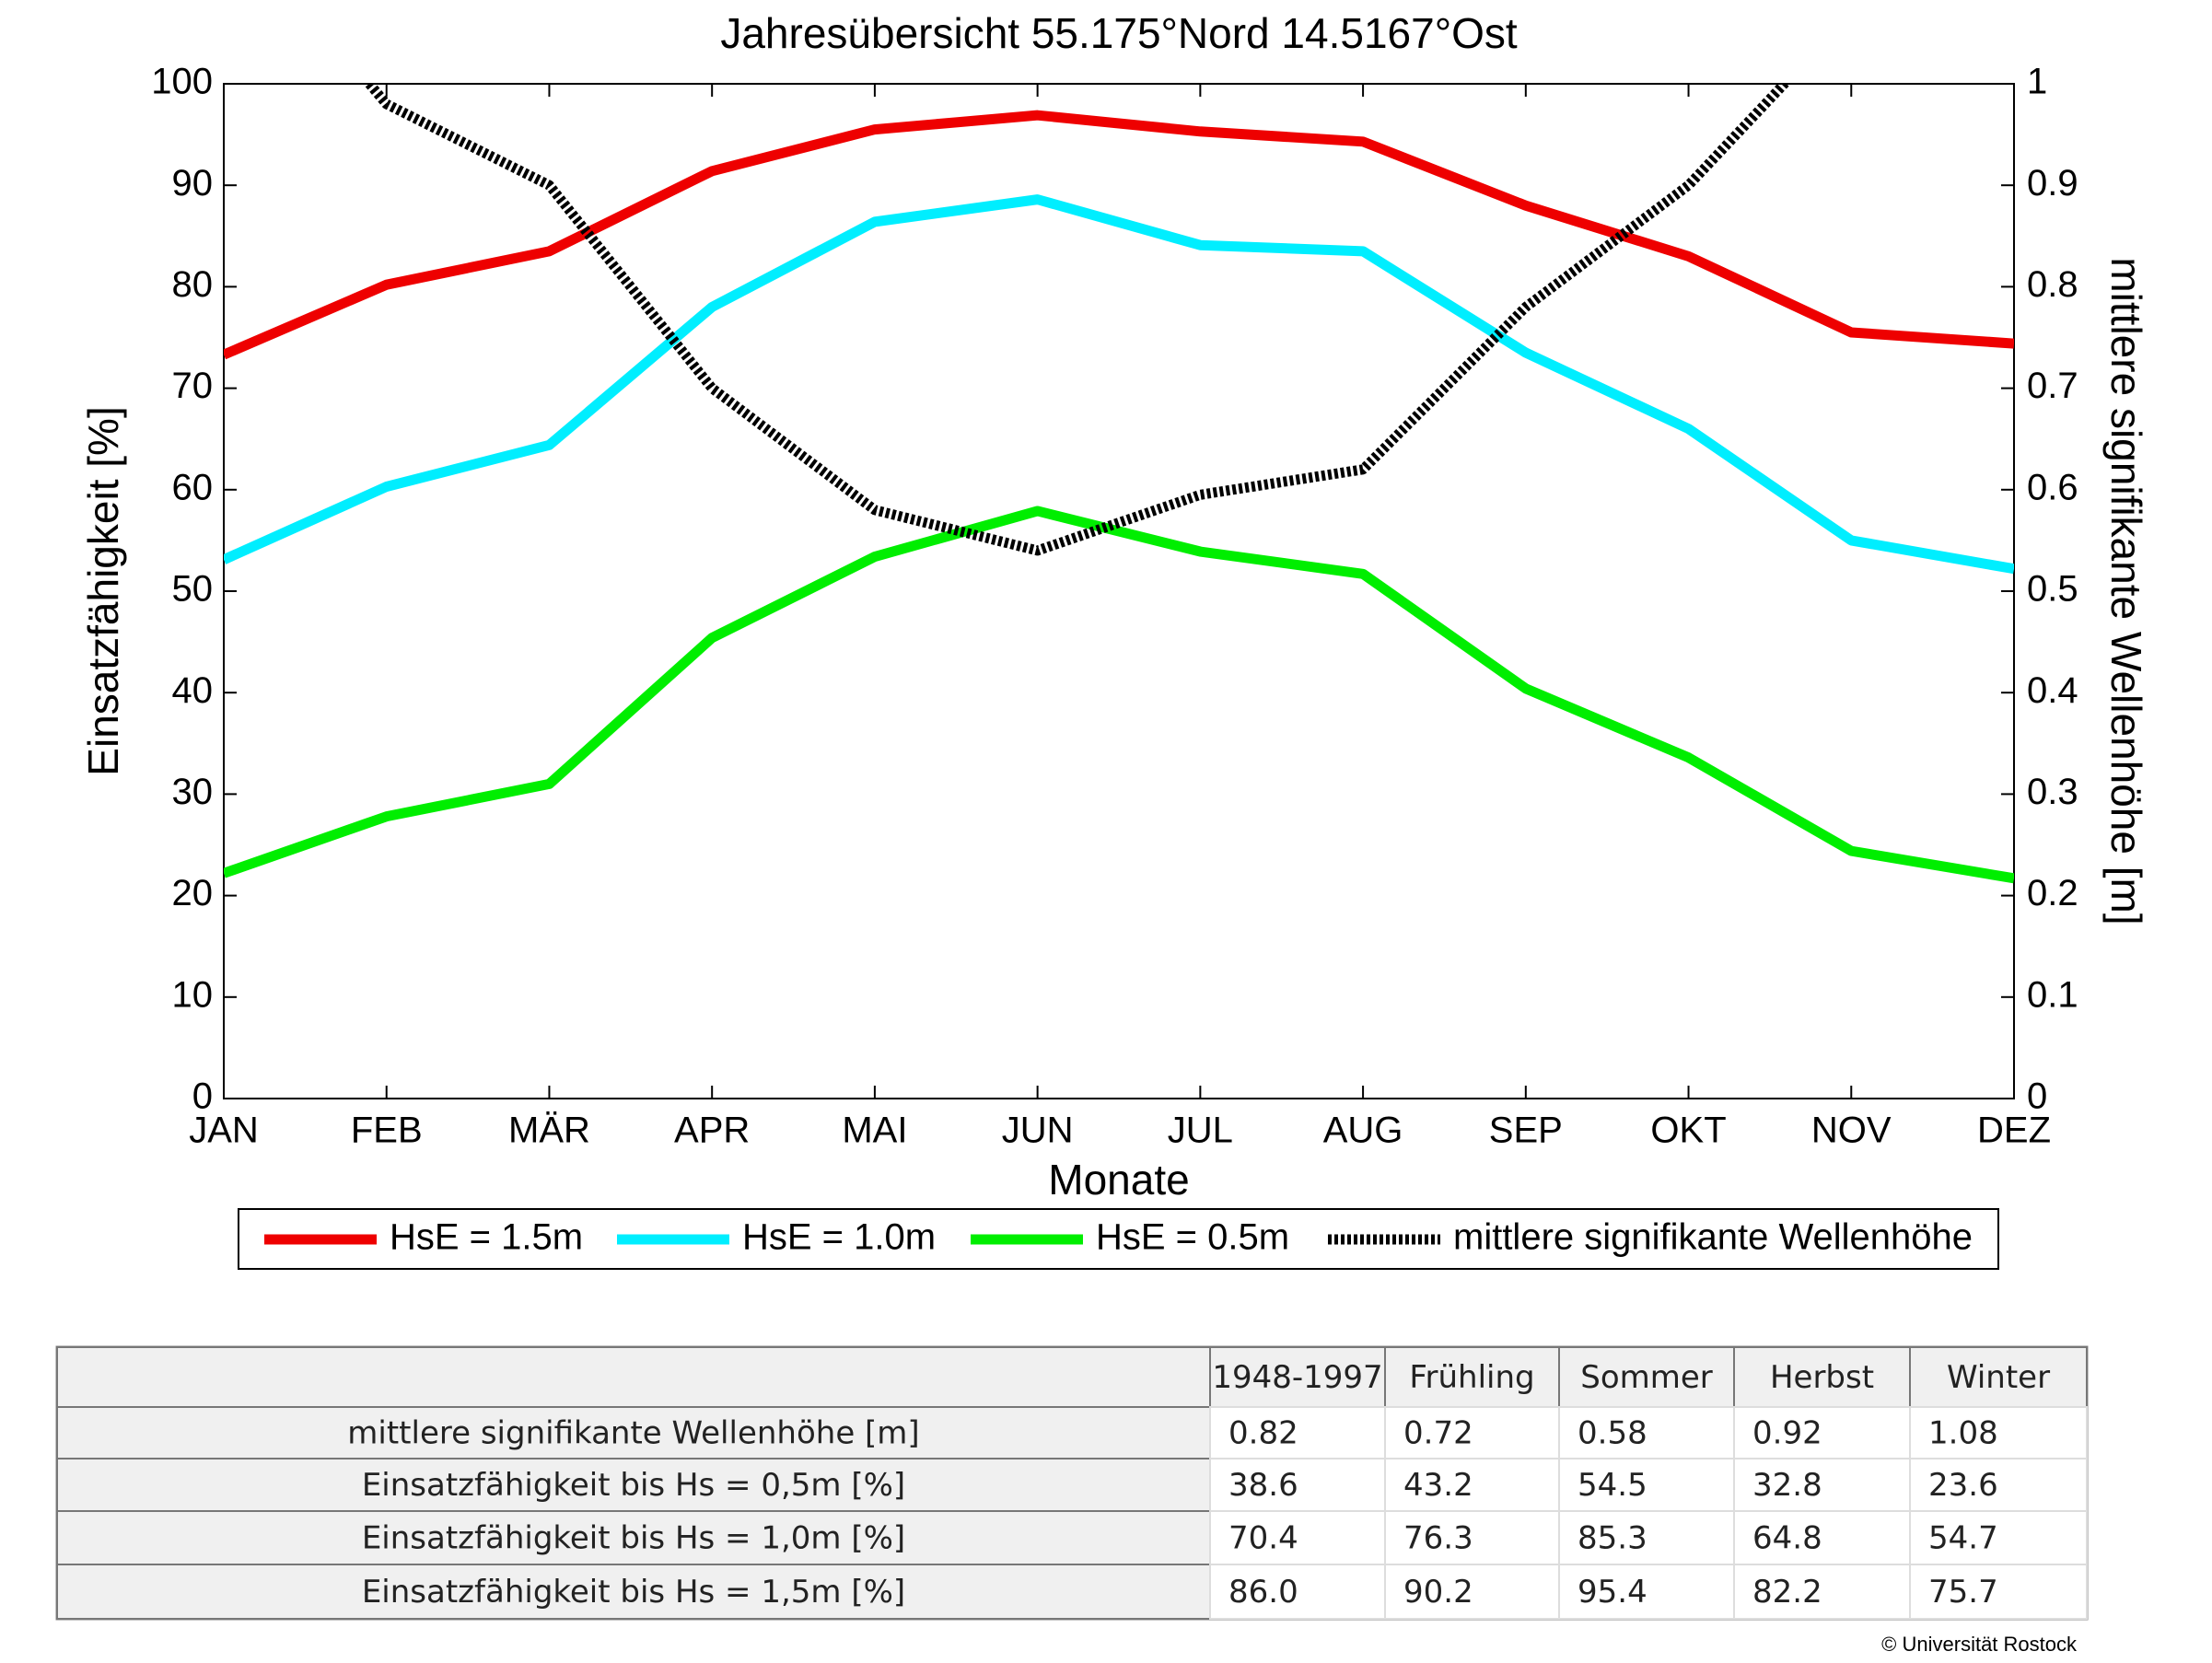  Describe the element at coordinates (1438, 1593) in the screenshot. I see `table-value: 90.2` at that location.